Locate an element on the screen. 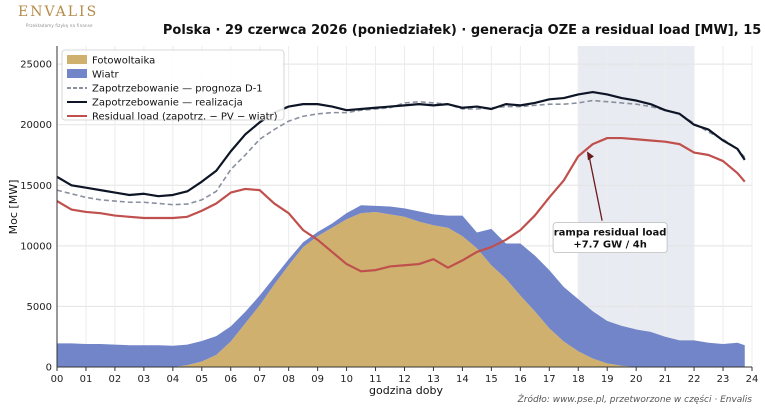 Image resolution: width=765 pixels, height=408 pixels. x-tick-label: 13 is located at coordinates (433, 379).